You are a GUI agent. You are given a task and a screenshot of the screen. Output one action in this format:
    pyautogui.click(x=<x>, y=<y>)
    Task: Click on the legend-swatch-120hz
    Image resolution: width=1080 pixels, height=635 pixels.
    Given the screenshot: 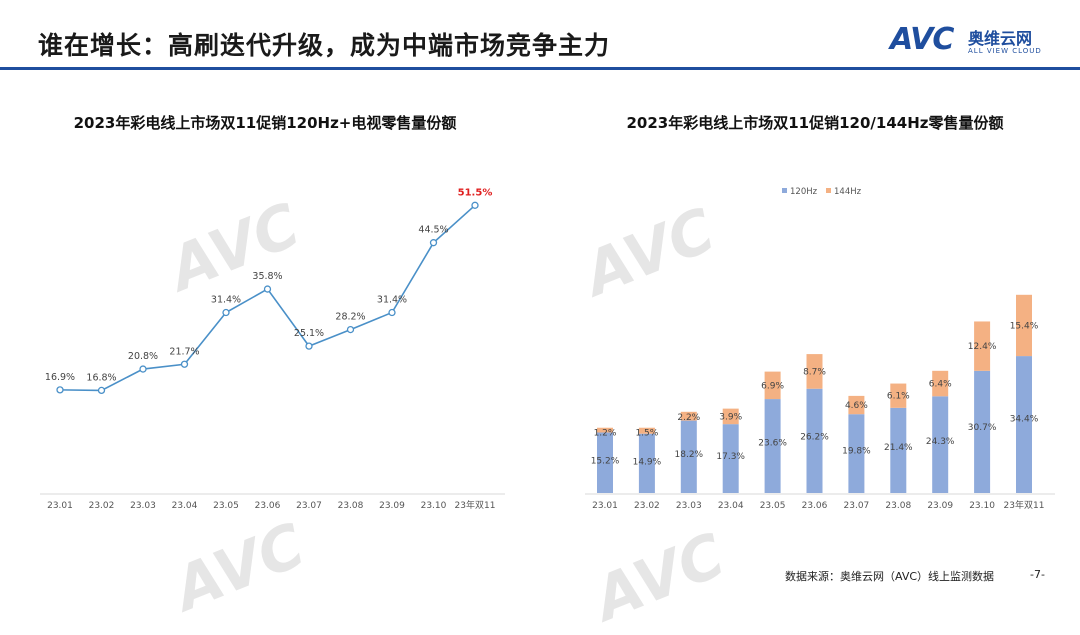 What is the action you would take?
    pyautogui.click(x=784, y=190)
    